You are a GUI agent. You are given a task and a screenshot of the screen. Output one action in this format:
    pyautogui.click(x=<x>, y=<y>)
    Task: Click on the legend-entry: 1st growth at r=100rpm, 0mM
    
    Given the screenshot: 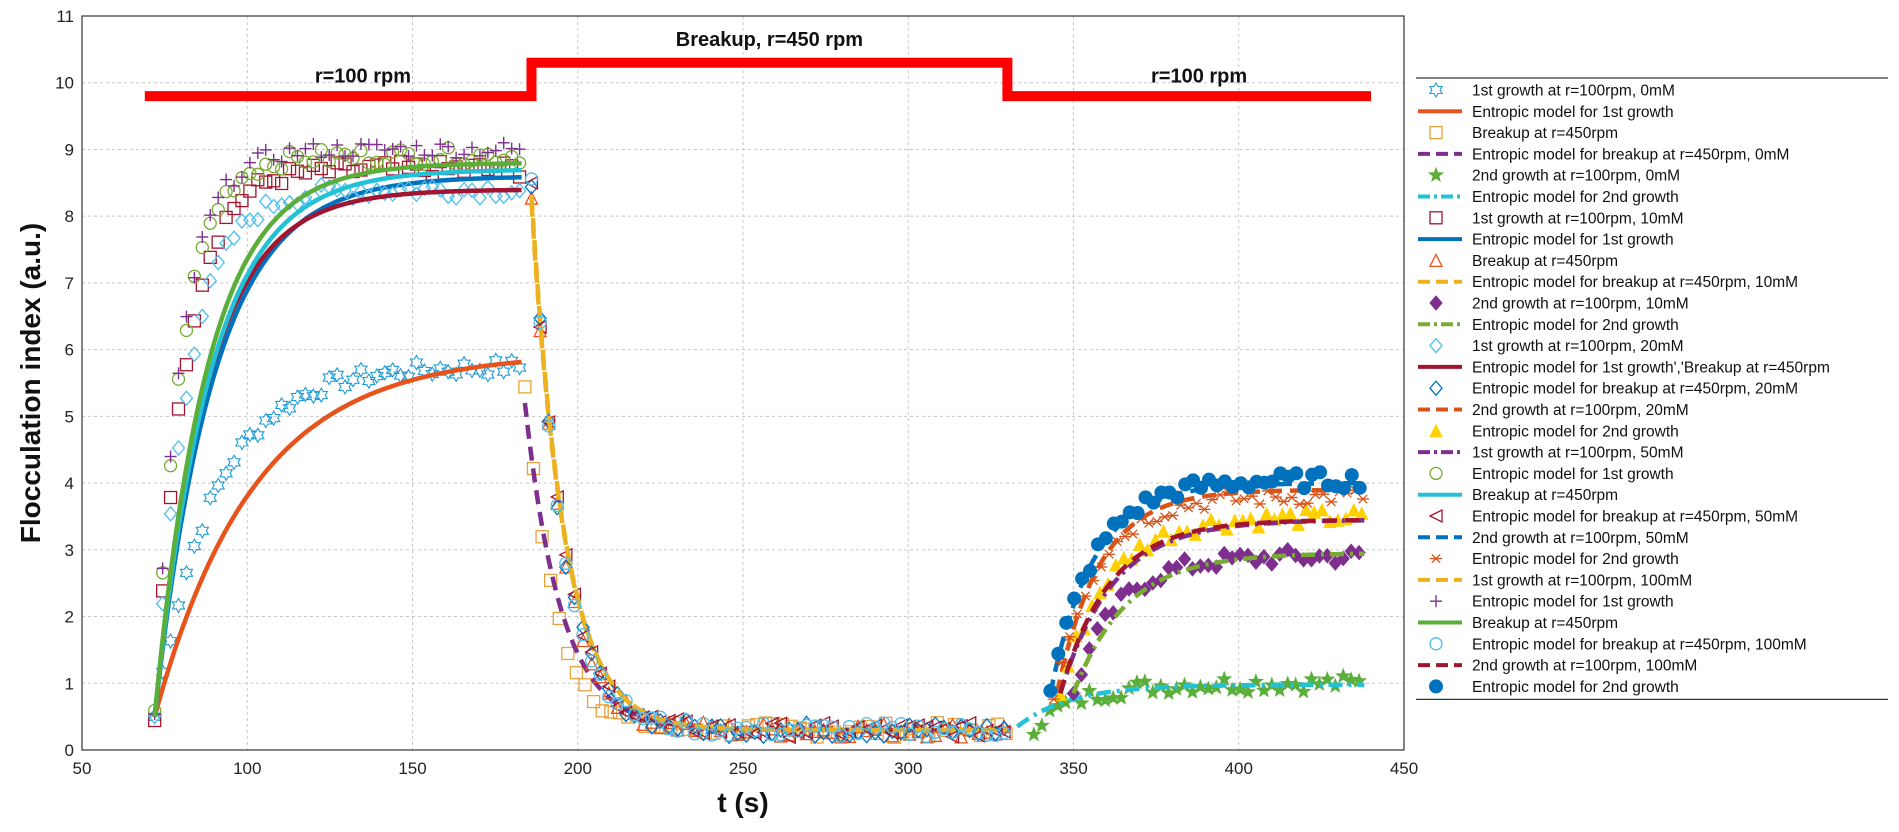 What is the action you would take?
    pyautogui.click(x=1551, y=90)
    